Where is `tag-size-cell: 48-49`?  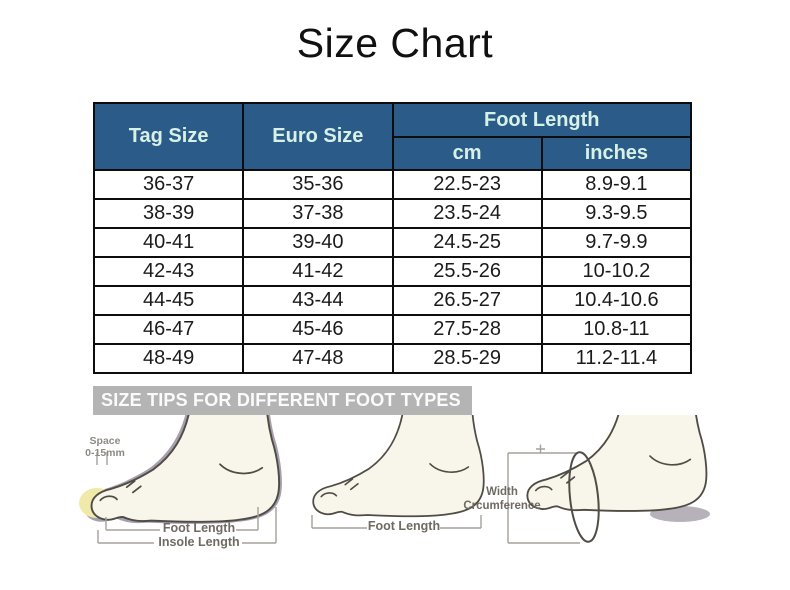
tag-size-cell: 48-49 is located at coordinates (168, 358).